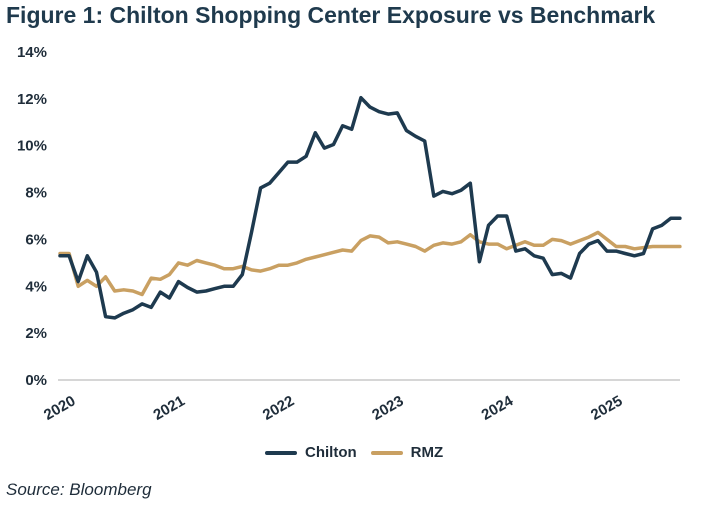 This screenshot has height=509, width=720. What do you see at coordinates (36, 193) in the screenshot?
I see `y-tick-label: 8%` at bounding box center [36, 193].